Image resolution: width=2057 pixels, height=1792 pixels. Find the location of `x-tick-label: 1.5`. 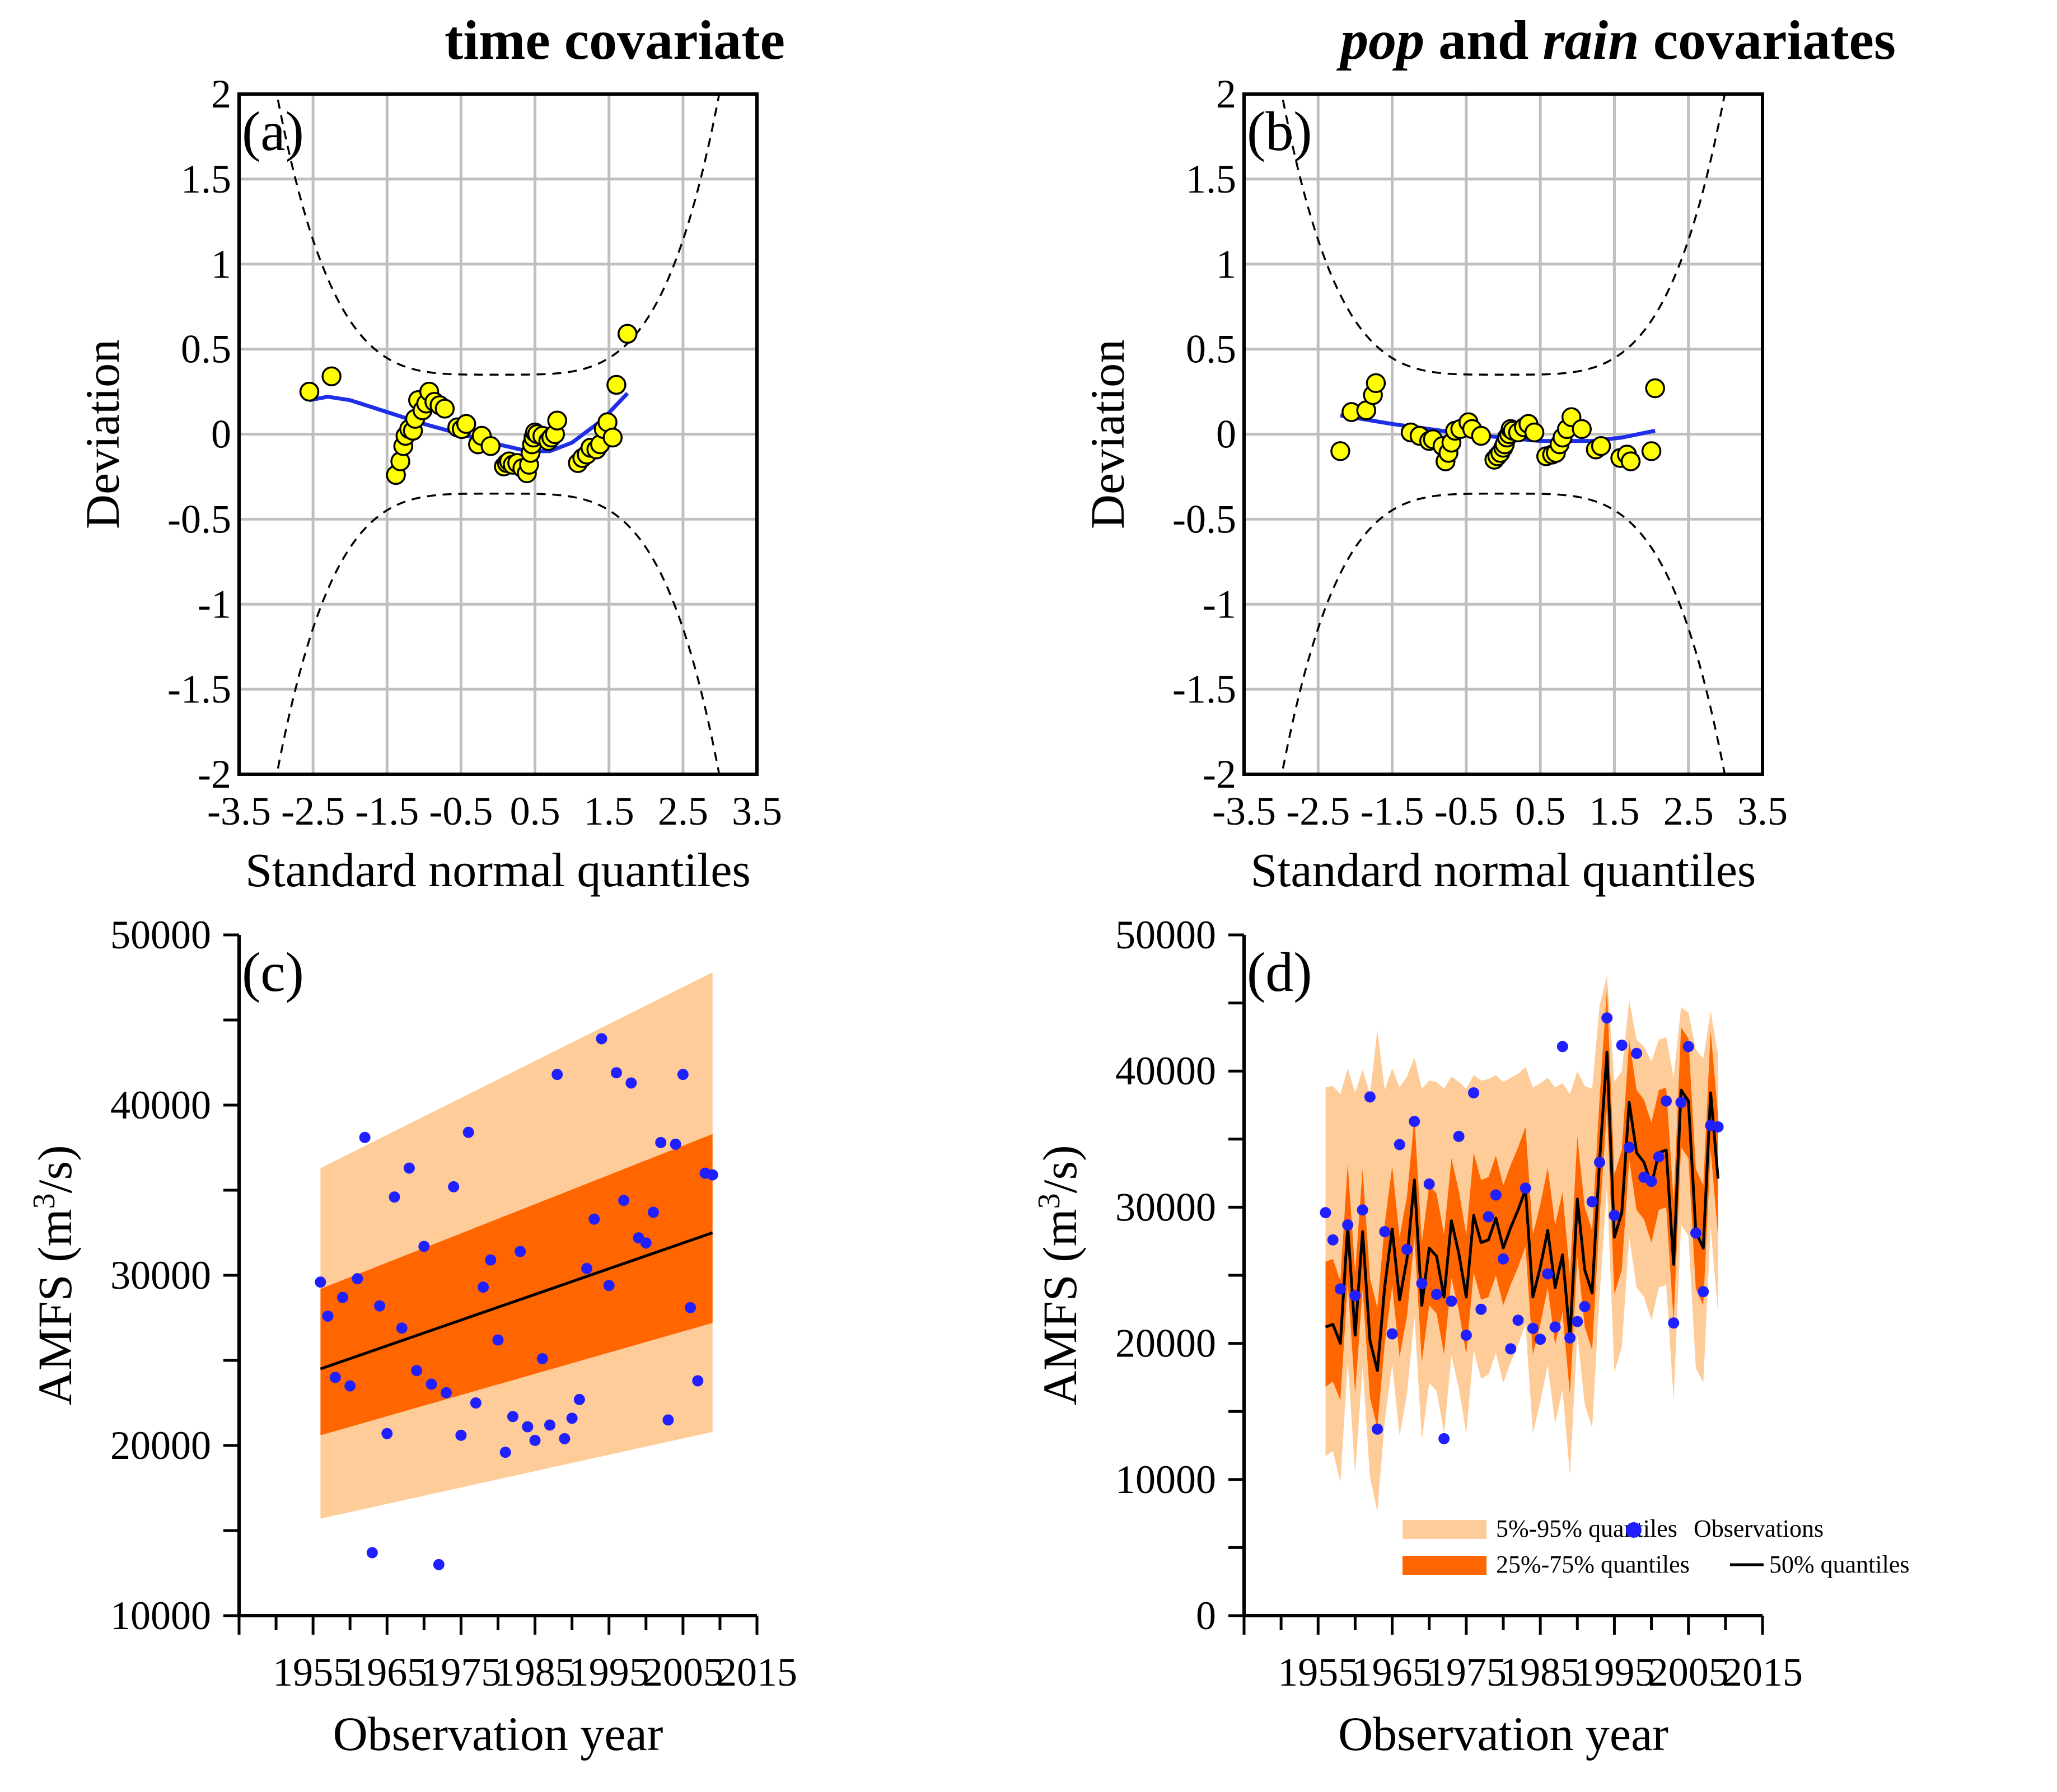

x-tick-label: 1.5 is located at coordinates (1614, 812).